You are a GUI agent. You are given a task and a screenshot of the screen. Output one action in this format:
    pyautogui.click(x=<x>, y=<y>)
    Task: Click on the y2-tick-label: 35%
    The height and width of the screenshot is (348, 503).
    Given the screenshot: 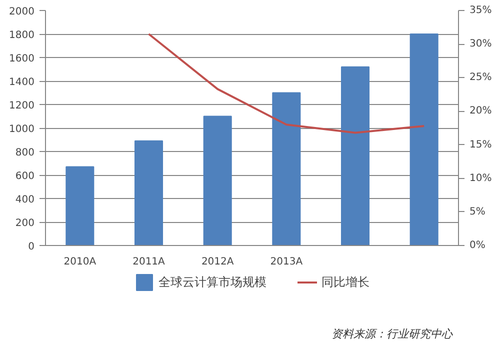 What is the action you would take?
    pyautogui.click(x=481, y=10)
    